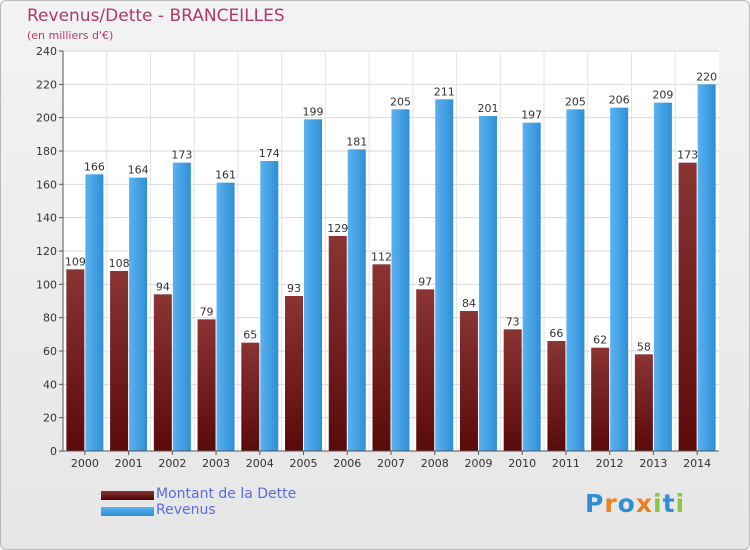 Image resolution: width=750 pixels, height=550 pixels. I want to click on y-tick-label: 160, so click(46, 184).